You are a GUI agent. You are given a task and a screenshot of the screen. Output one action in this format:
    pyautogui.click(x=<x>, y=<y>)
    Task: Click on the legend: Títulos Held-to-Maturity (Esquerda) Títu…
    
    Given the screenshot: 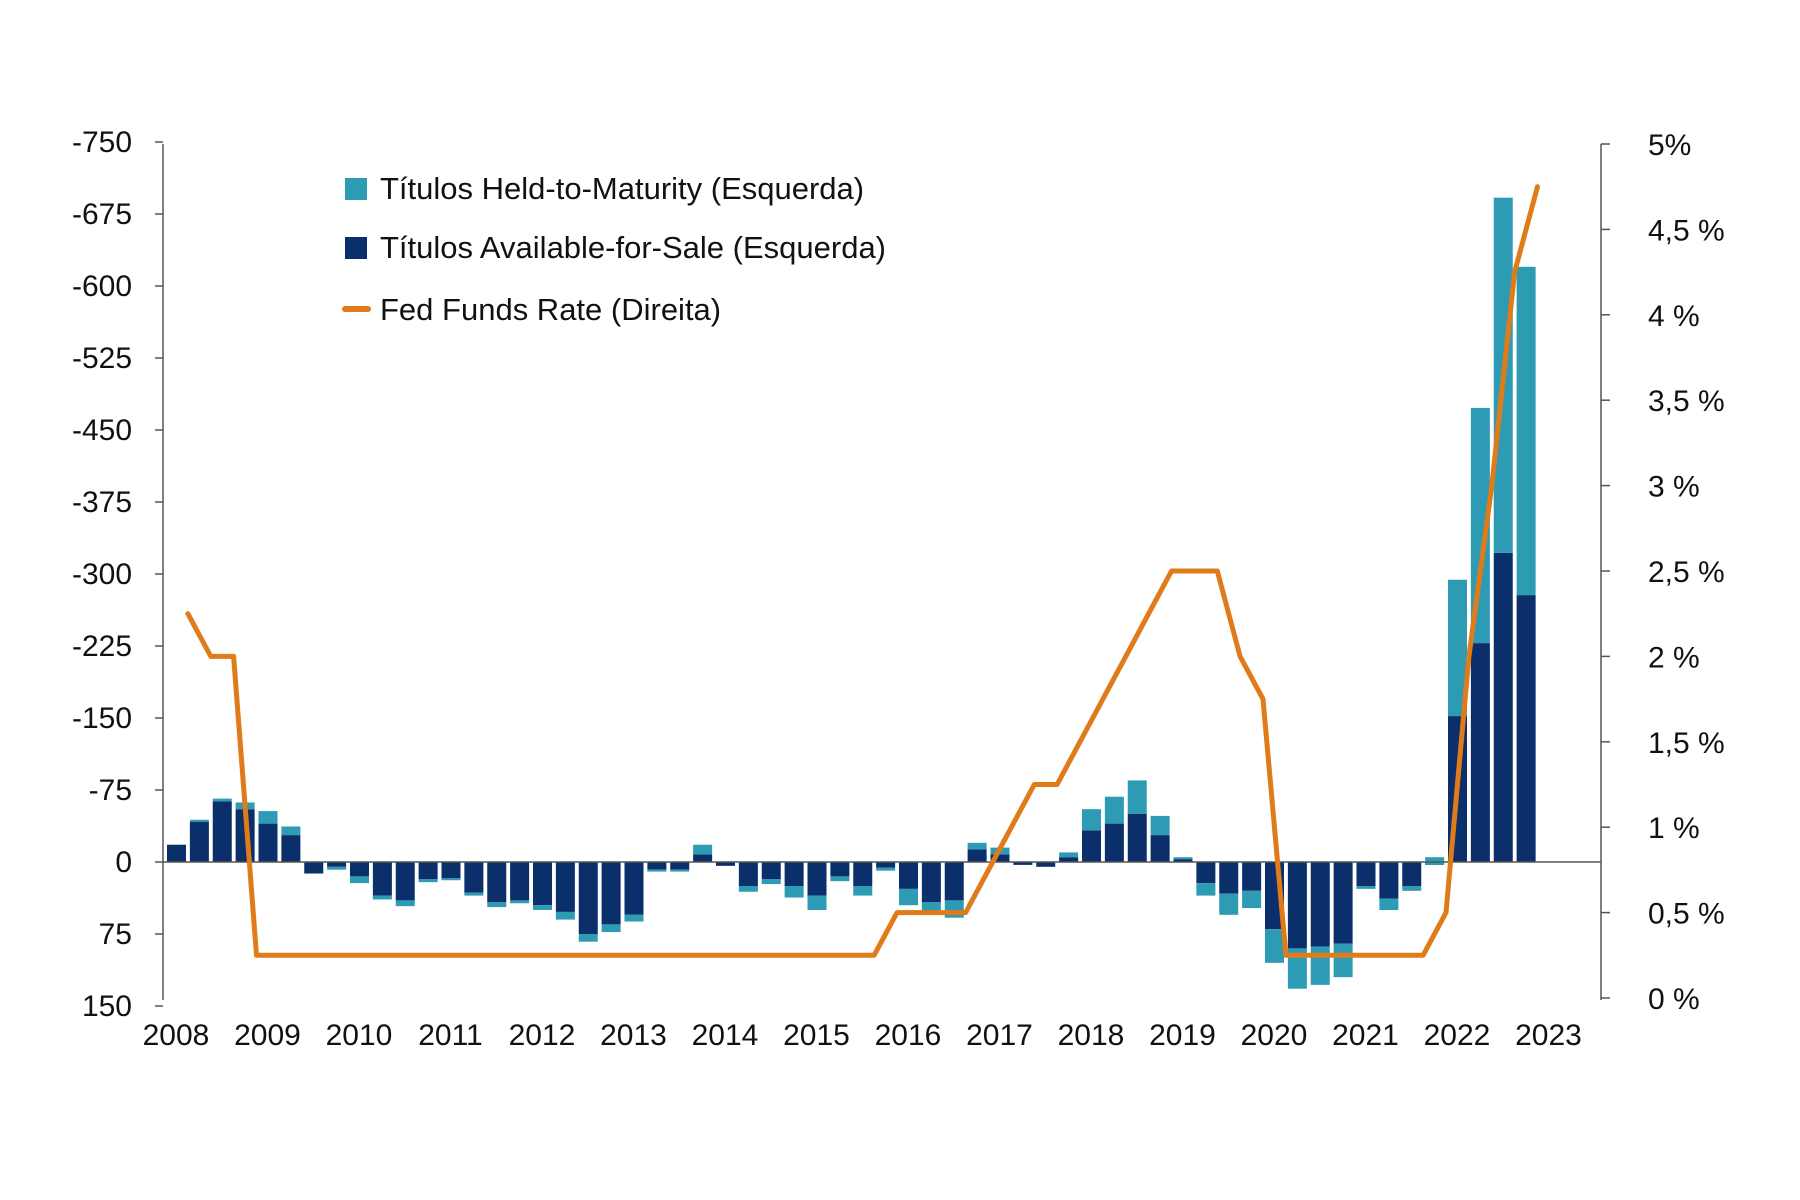 What is the action you would take?
    pyautogui.click(x=614, y=249)
    